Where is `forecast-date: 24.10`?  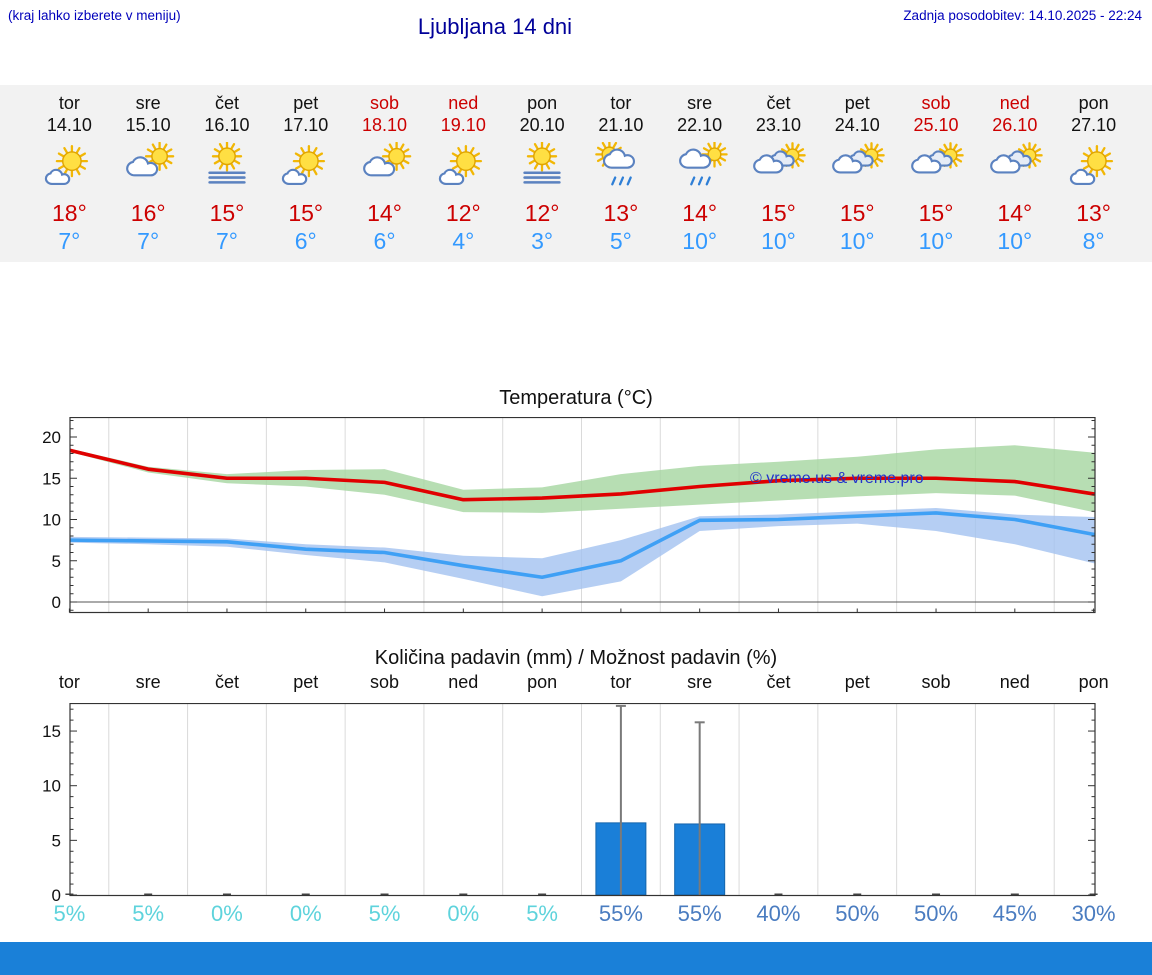 forecast-date: 24.10 is located at coordinates (857, 125).